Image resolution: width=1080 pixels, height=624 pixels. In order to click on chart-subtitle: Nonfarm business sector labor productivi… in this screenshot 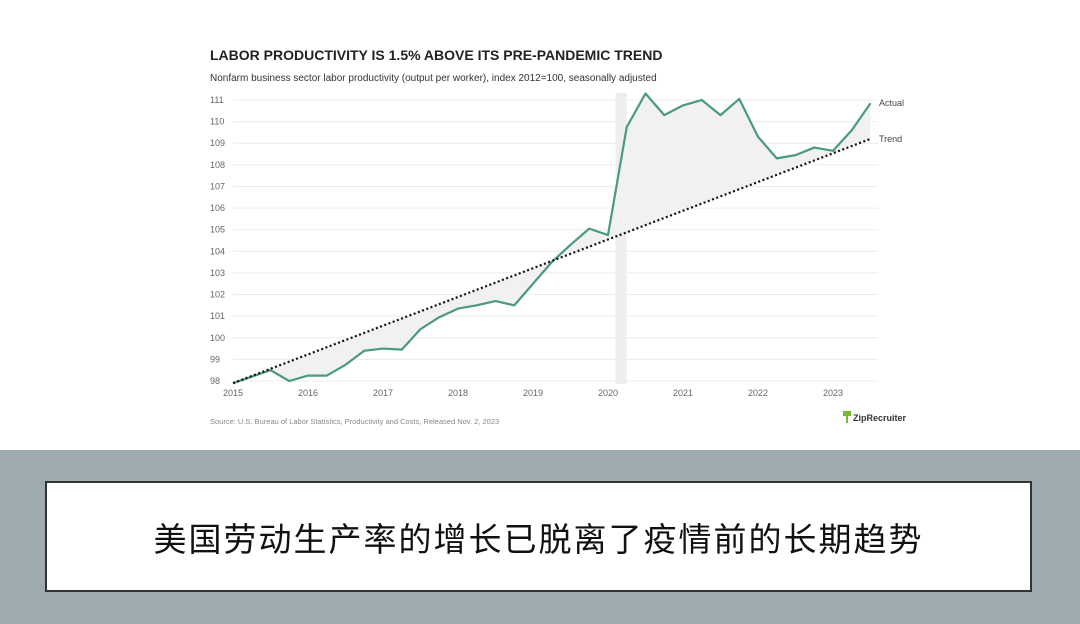, I will do `click(433, 78)`.